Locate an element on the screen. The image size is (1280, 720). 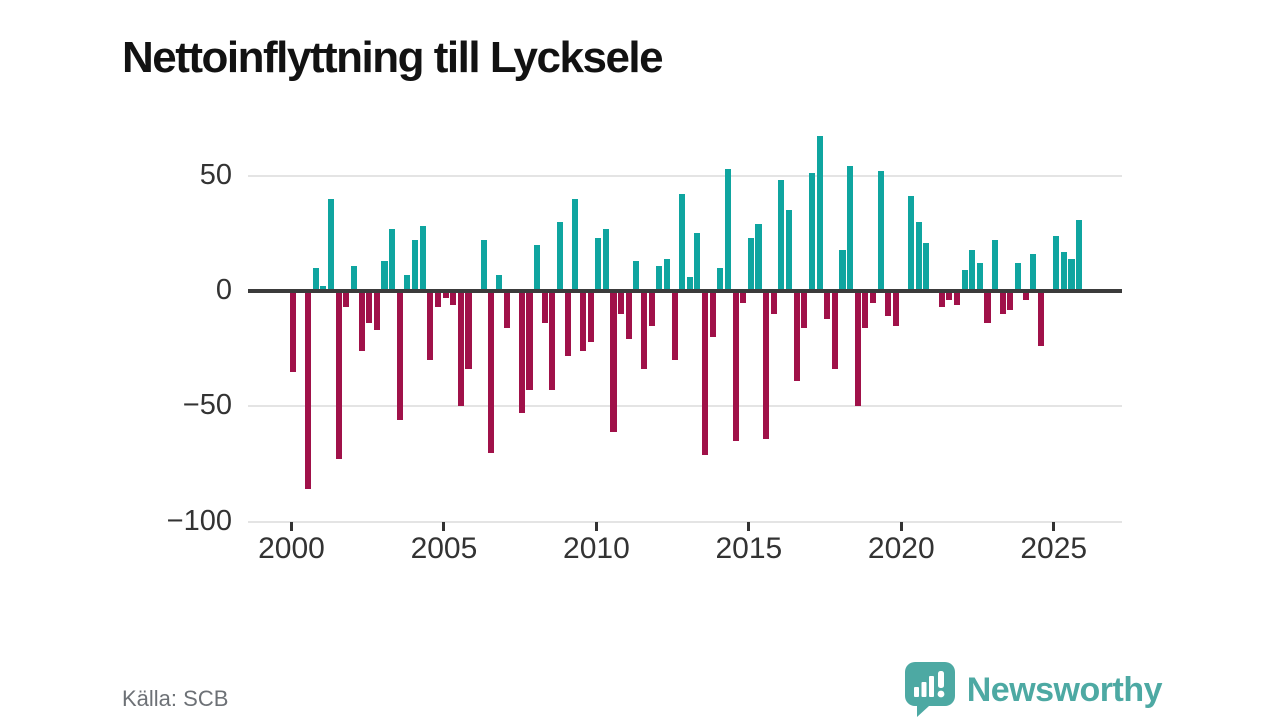
chart-title: Nettoinflyttning till Lycksele is located at coordinates (393, 58).